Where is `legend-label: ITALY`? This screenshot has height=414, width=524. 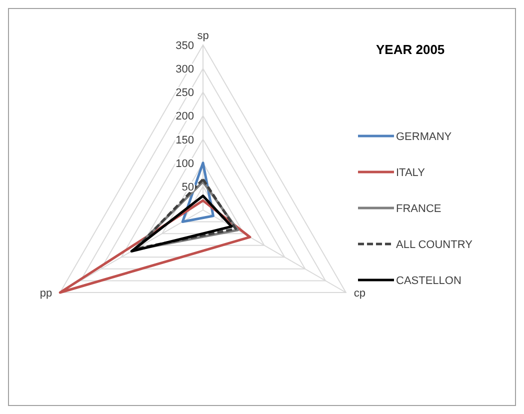 legend-label: ITALY is located at coordinates (411, 173).